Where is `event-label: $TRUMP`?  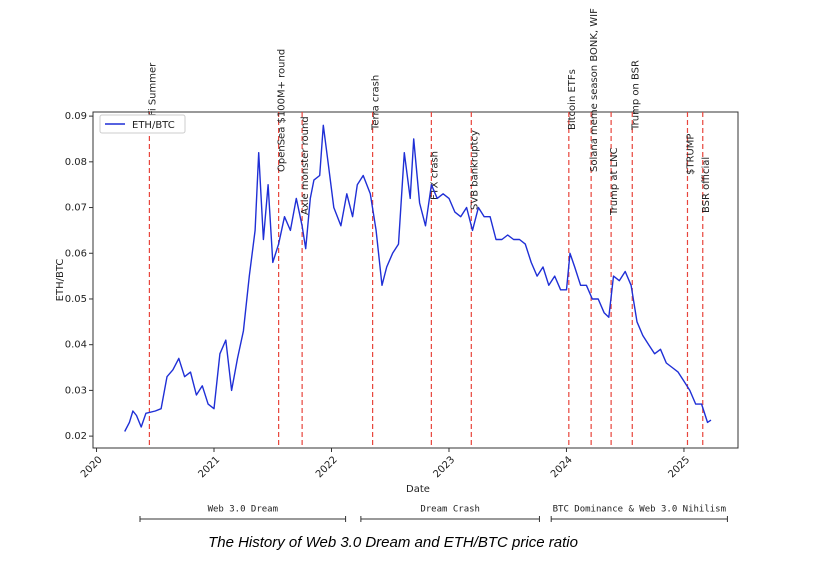
event-label: $TRUMP is located at coordinates (690, 154).